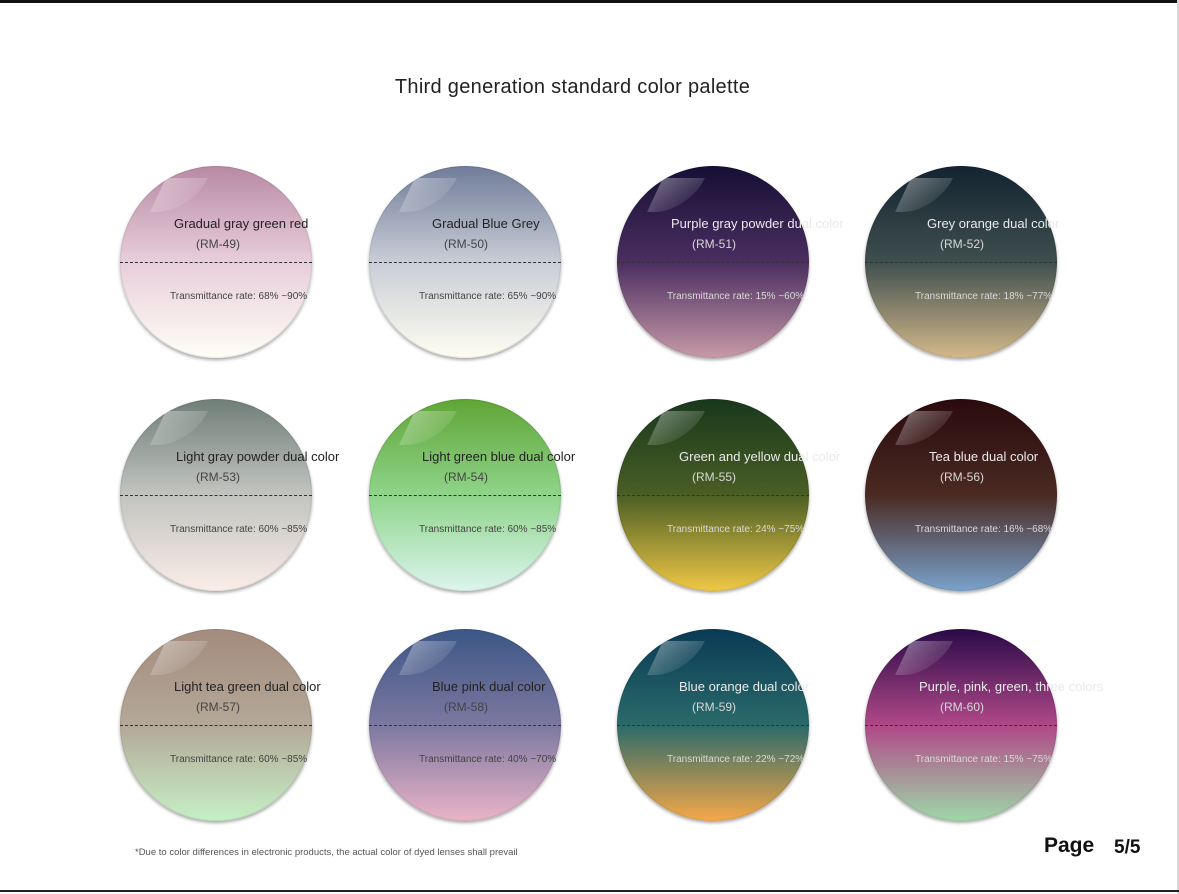 Image resolution: width=1179 pixels, height=894 pixels. I want to click on lens-name: Gradual Blue Grey, so click(486, 223).